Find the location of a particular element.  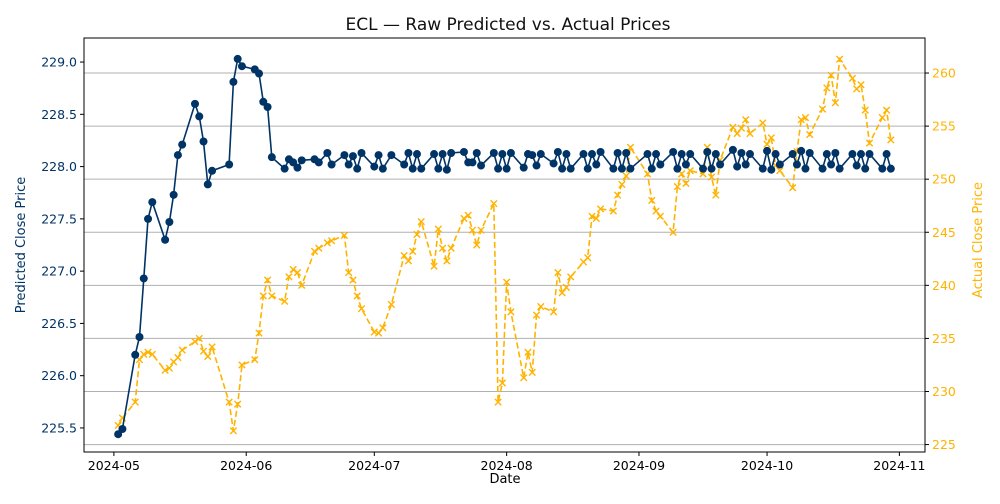

x-tick-label: 2024-07 is located at coordinates (374, 465).